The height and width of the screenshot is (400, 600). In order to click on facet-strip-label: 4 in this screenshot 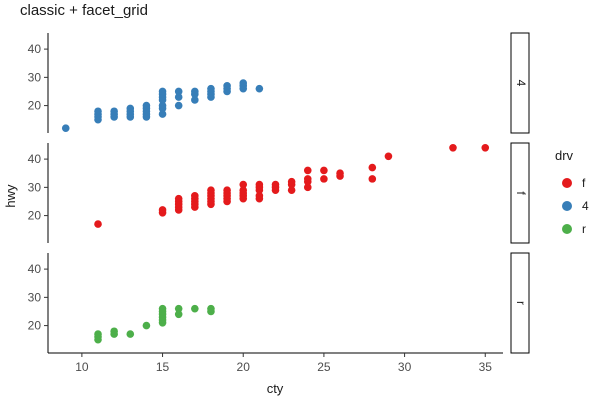, I will do `click(521, 83)`.